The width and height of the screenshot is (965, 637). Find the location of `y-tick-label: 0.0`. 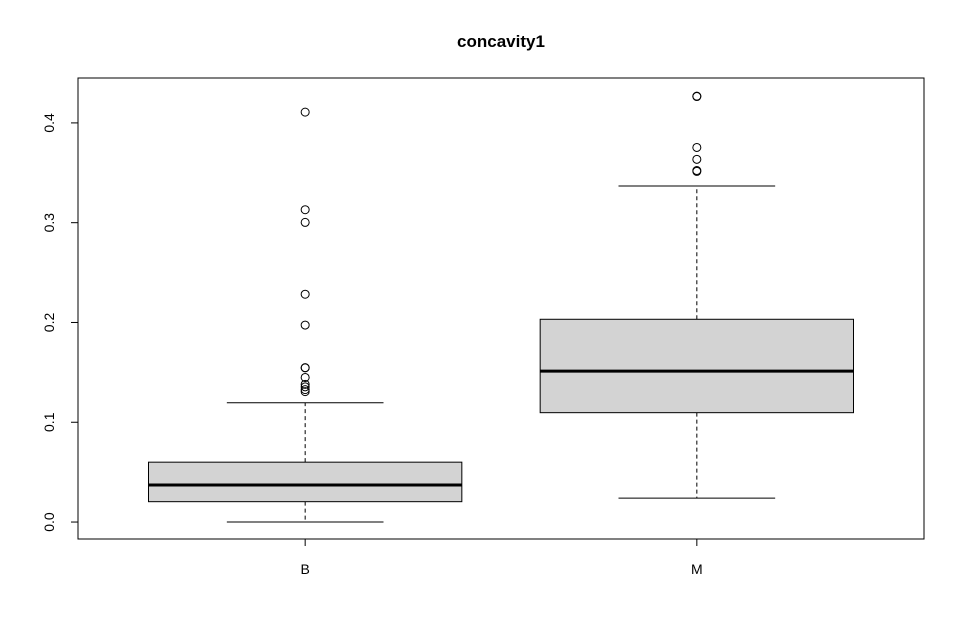

y-tick-label: 0.0 is located at coordinates (49, 522).